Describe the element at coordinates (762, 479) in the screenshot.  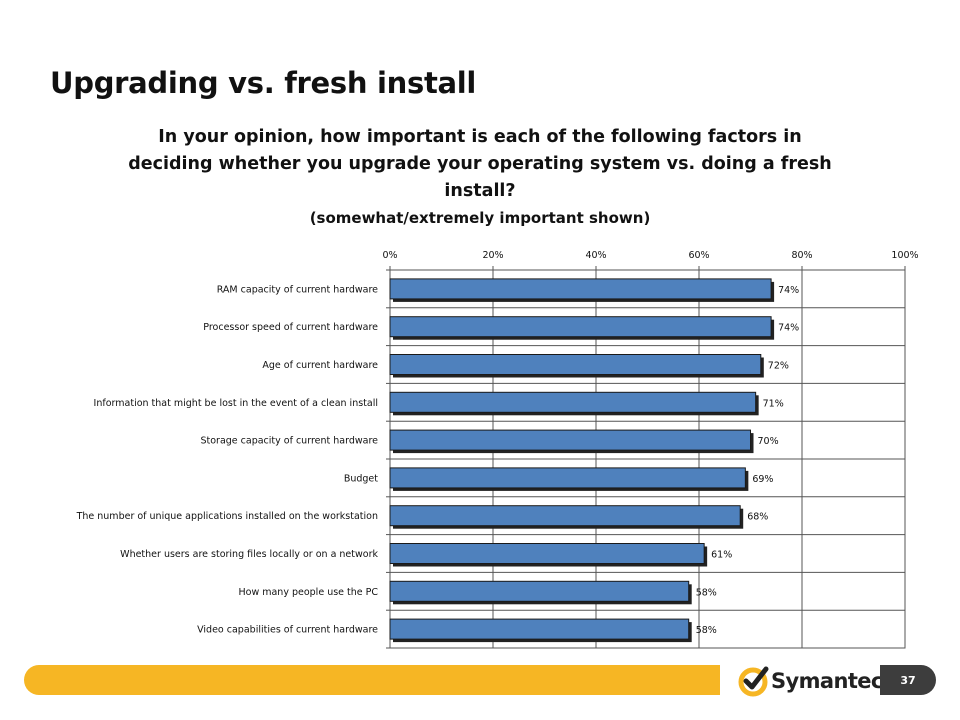
I see `data-label: 69%` at that location.